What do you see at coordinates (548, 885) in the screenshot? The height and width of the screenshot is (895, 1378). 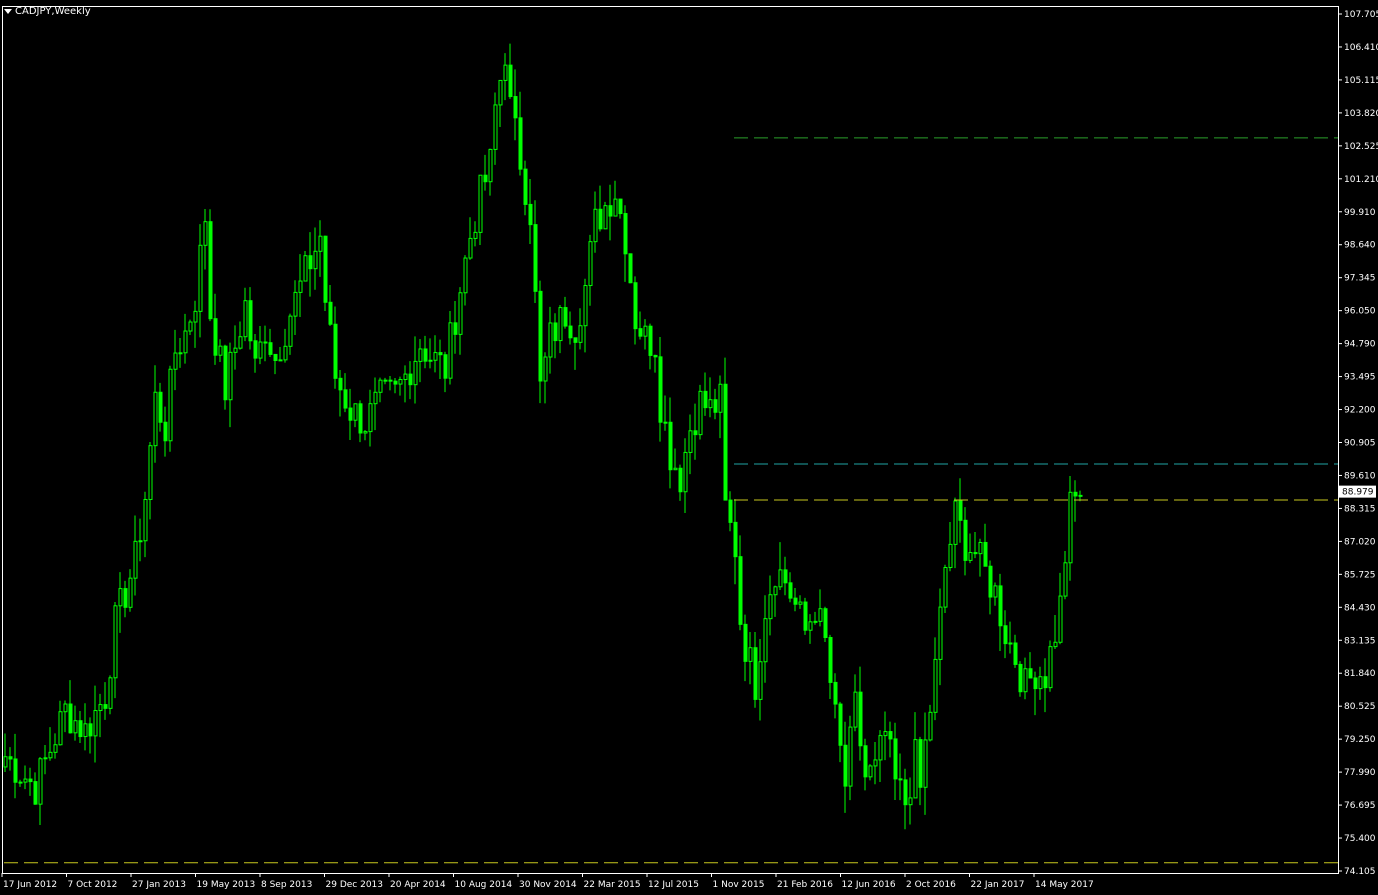 I see `x-tick-label: 30 Nov 2014` at bounding box center [548, 885].